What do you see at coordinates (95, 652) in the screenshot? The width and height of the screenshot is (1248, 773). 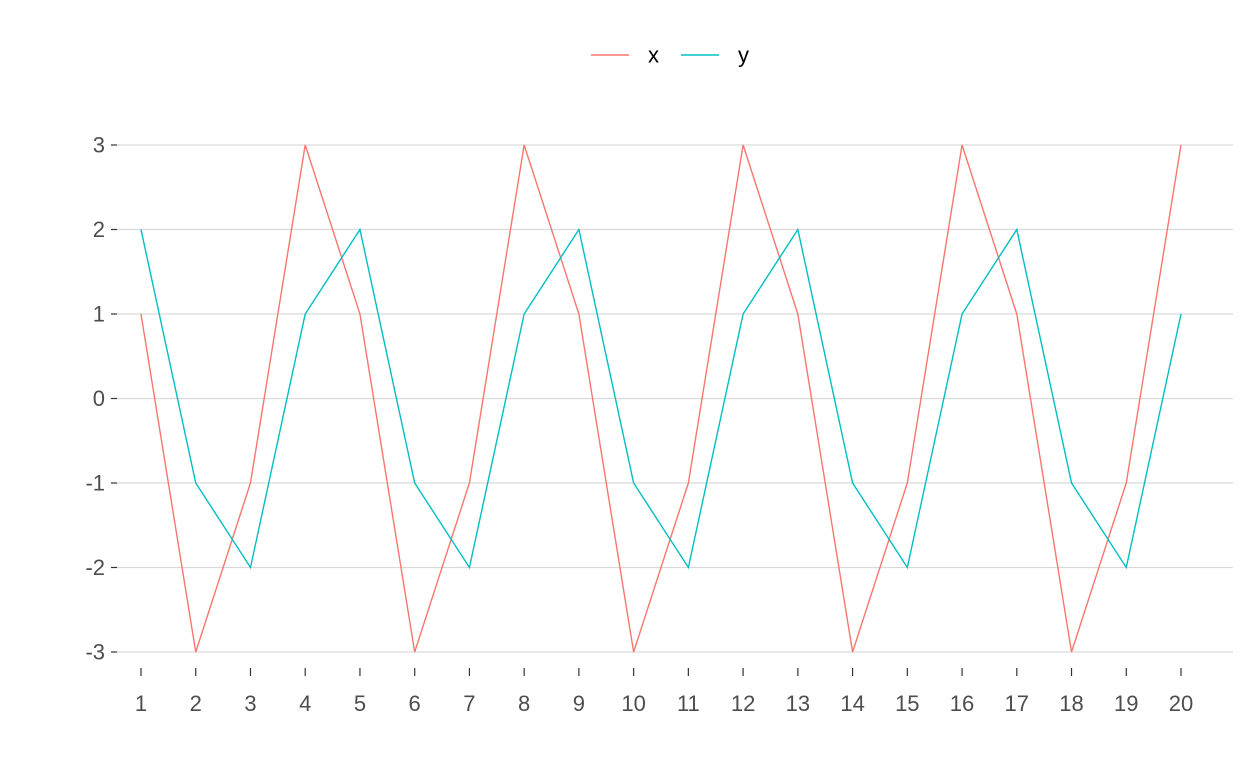 I see `y-tick-label: -3` at bounding box center [95, 652].